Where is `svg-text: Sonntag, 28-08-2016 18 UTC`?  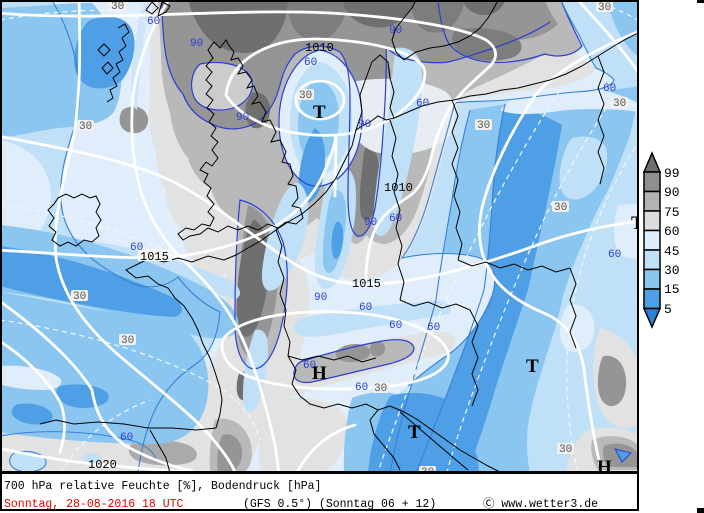
svg-text: Sonntag, 28-08-2016 18 UTC is located at coordinates (94, 504).